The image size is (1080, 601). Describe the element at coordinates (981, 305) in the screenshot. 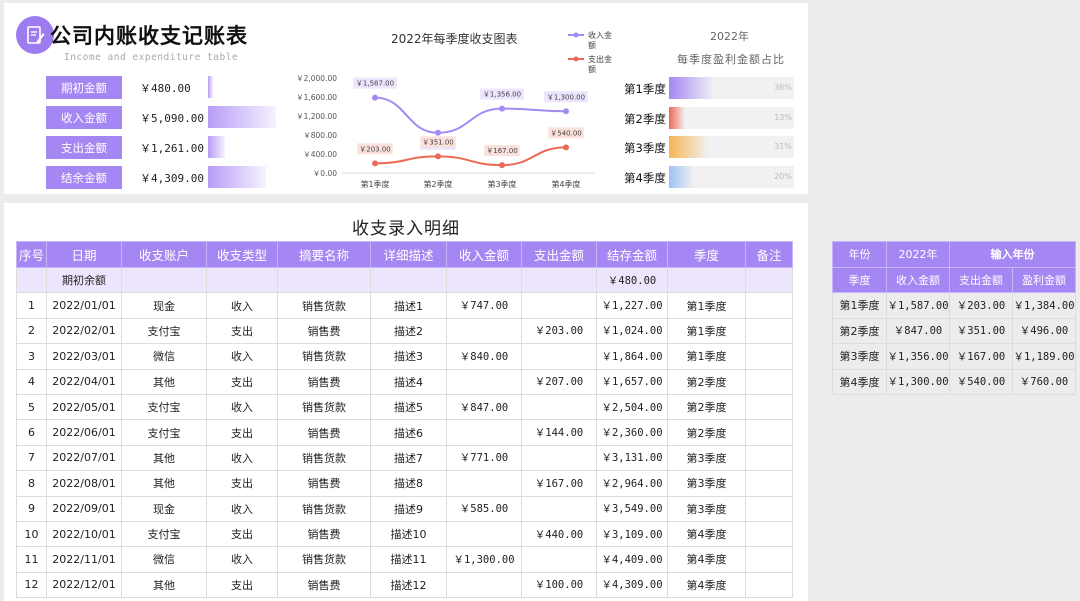

I see `side-table-cell: ￥203.00` at that location.